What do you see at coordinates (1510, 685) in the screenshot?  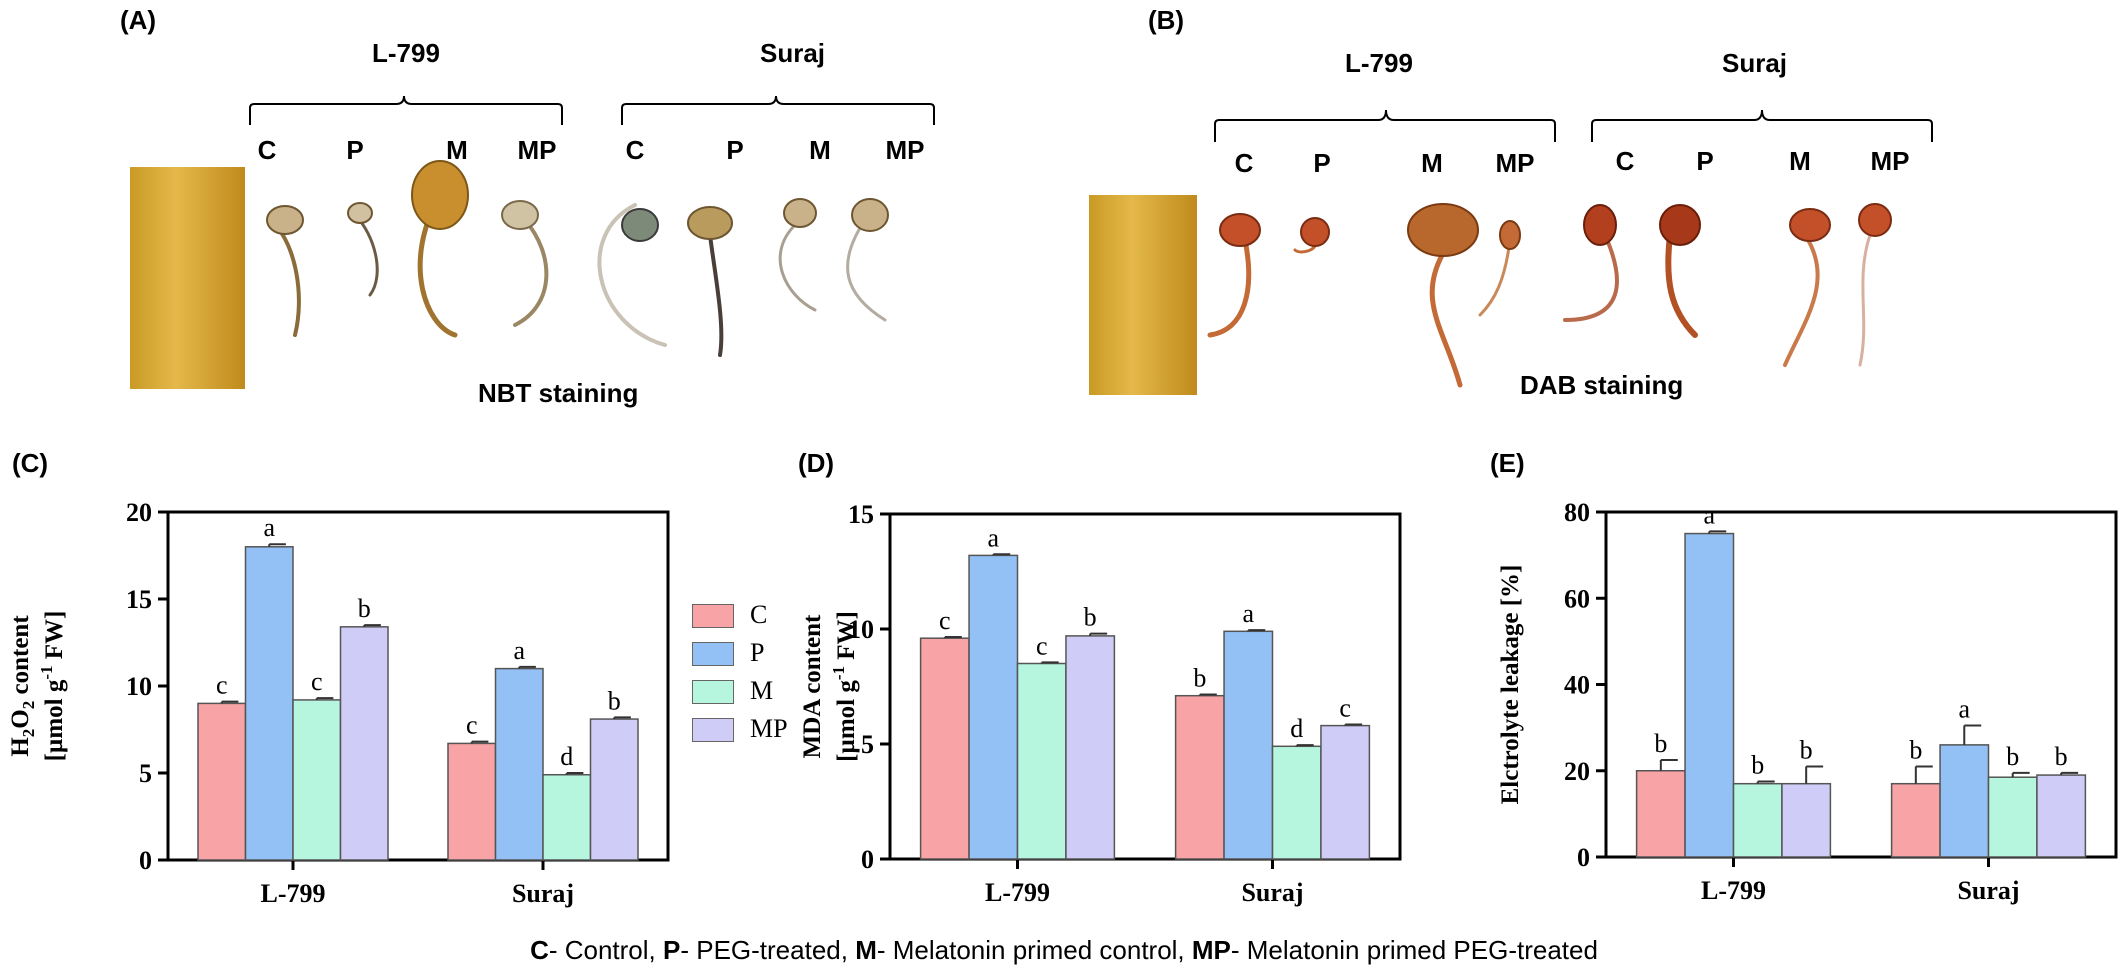 I see `y-axis-label: Elctrolyte leakage [%]` at bounding box center [1510, 685].